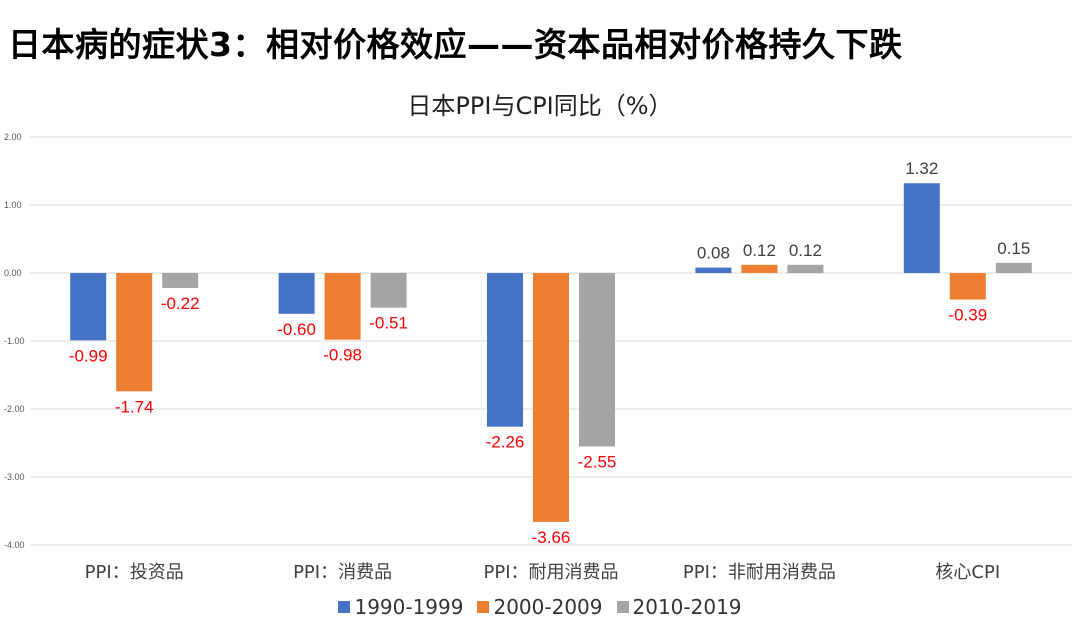  Describe the element at coordinates (967, 315) in the screenshot. I see `data-label: -0.39` at that location.